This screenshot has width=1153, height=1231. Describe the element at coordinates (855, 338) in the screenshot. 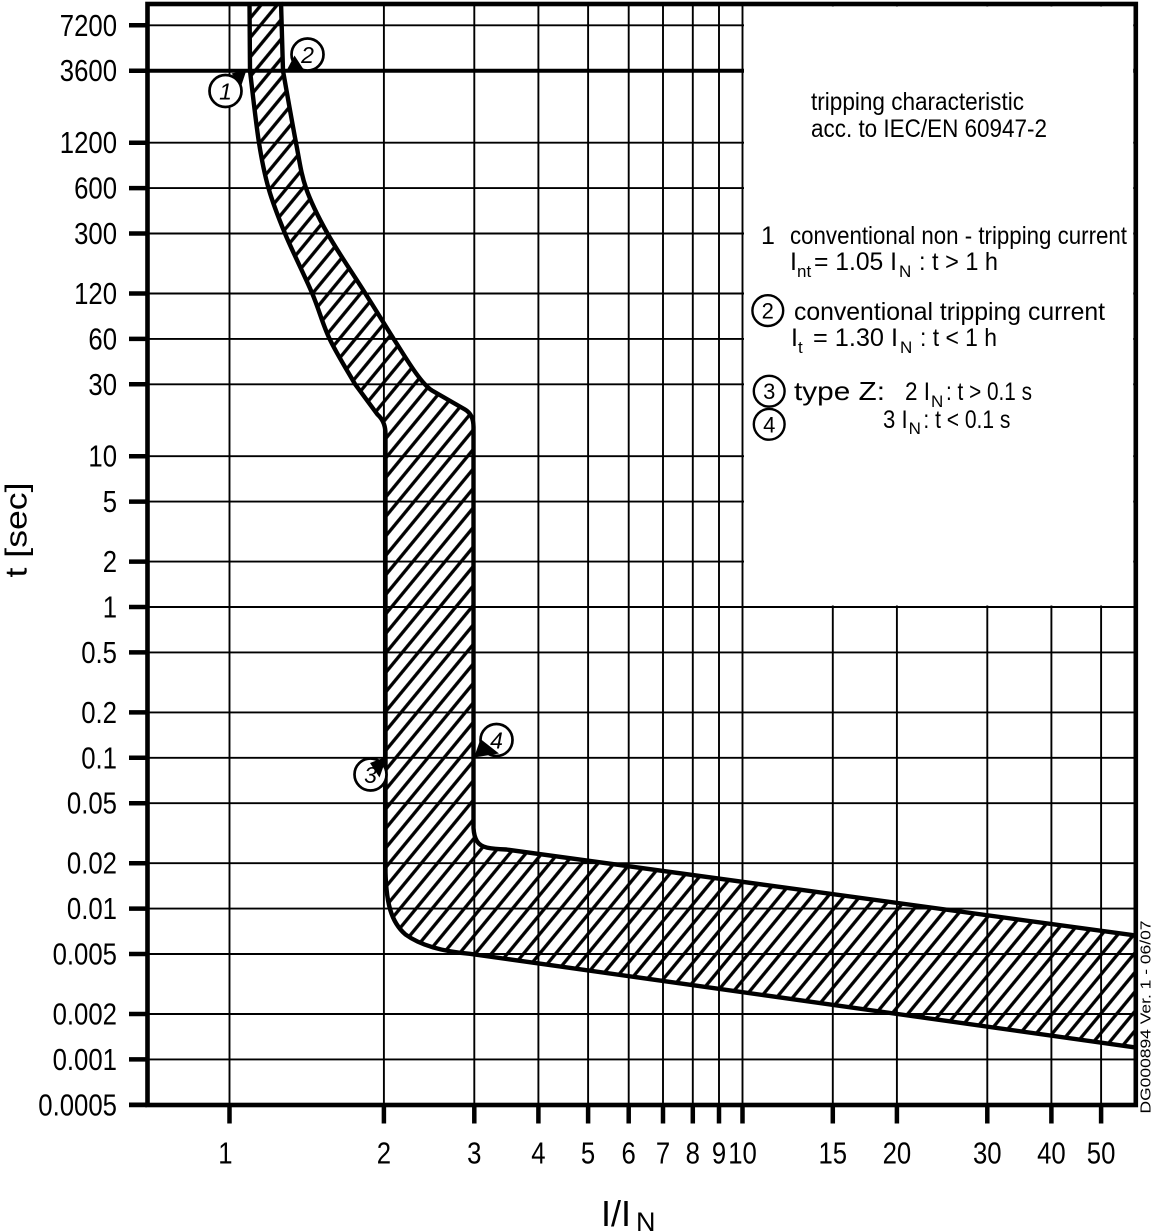

I see `svg-text: = 1.30 I` at that location.